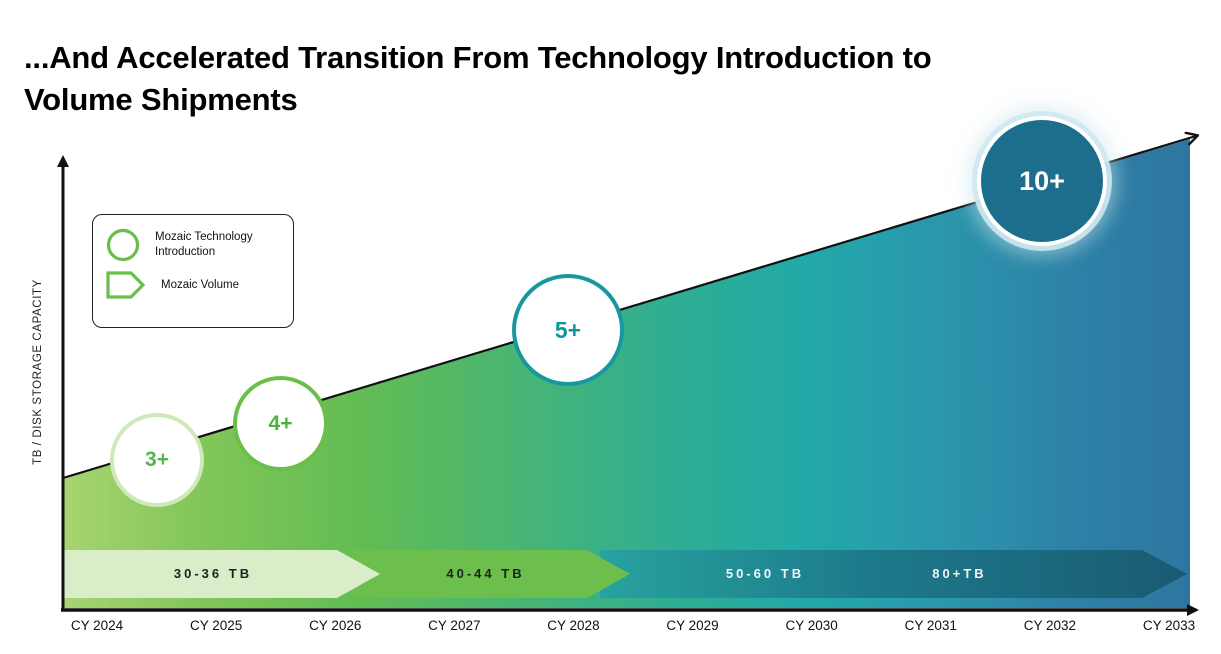 The width and height of the screenshot is (1221, 654). What do you see at coordinates (959, 573) in the screenshot?
I see `capacity-band-label-80plustb: 80+TB` at bounding box center [959, 573].